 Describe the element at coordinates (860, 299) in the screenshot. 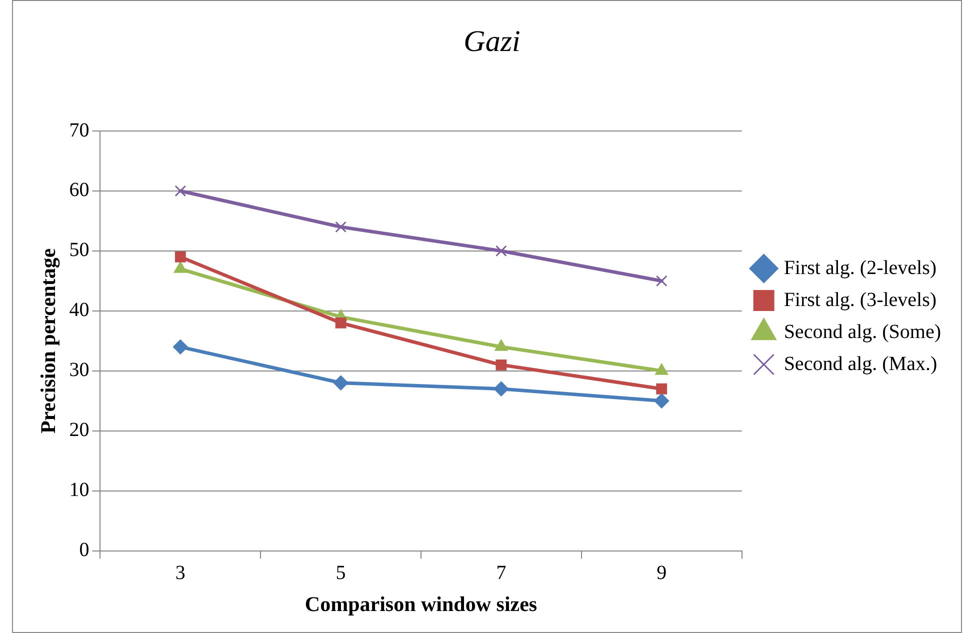

I see `legend-label: First alg. (3-levels)` at that location.